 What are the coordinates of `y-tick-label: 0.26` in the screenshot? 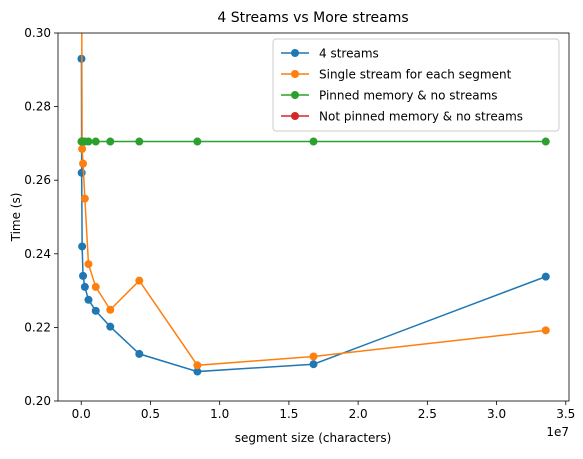 It's located at (37, 180).